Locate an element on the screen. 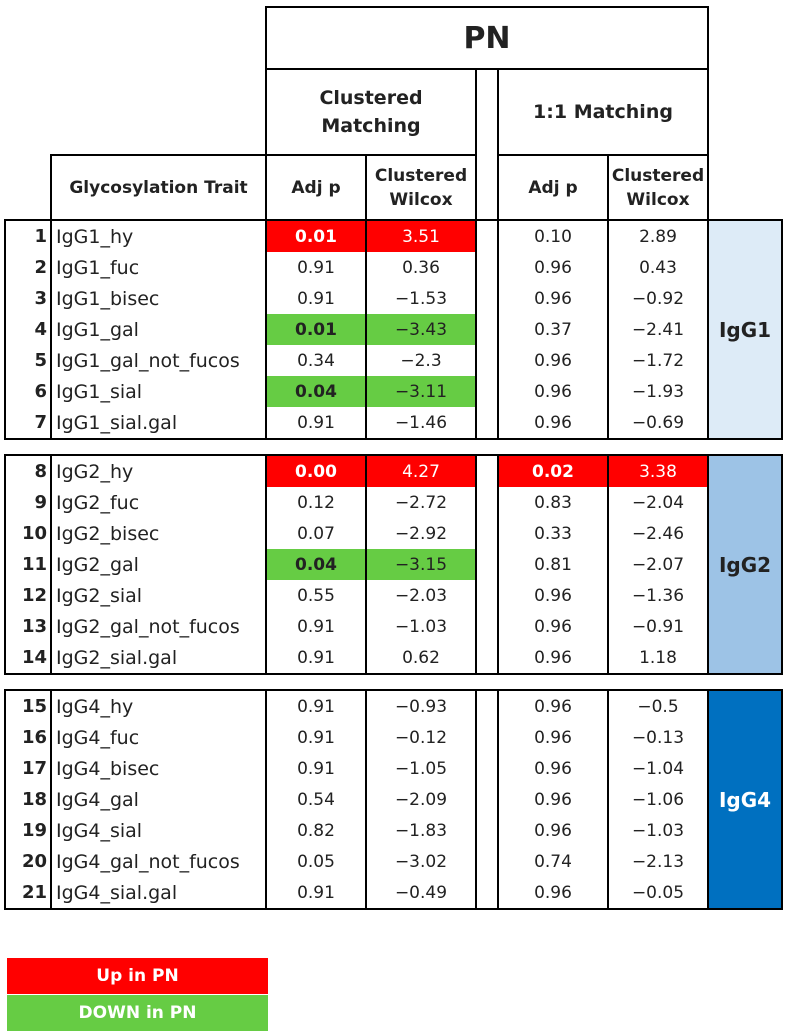  clustered-wilcox: −1.05 is located at coordinates (421, 768).